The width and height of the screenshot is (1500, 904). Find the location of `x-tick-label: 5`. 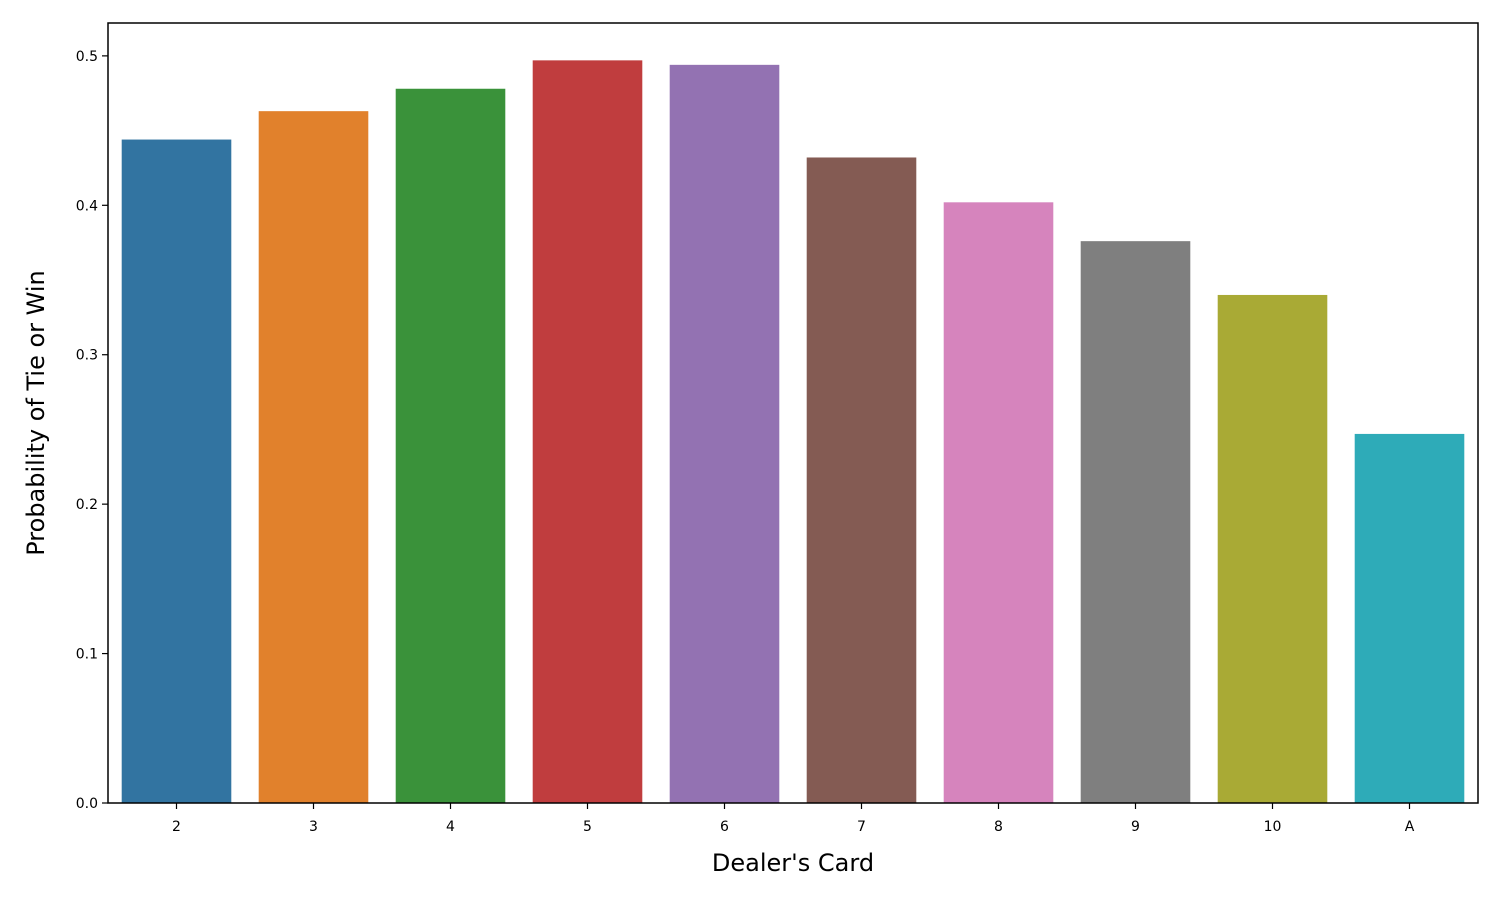

x-tick-label: 5 is located at coordinates (587, 827).